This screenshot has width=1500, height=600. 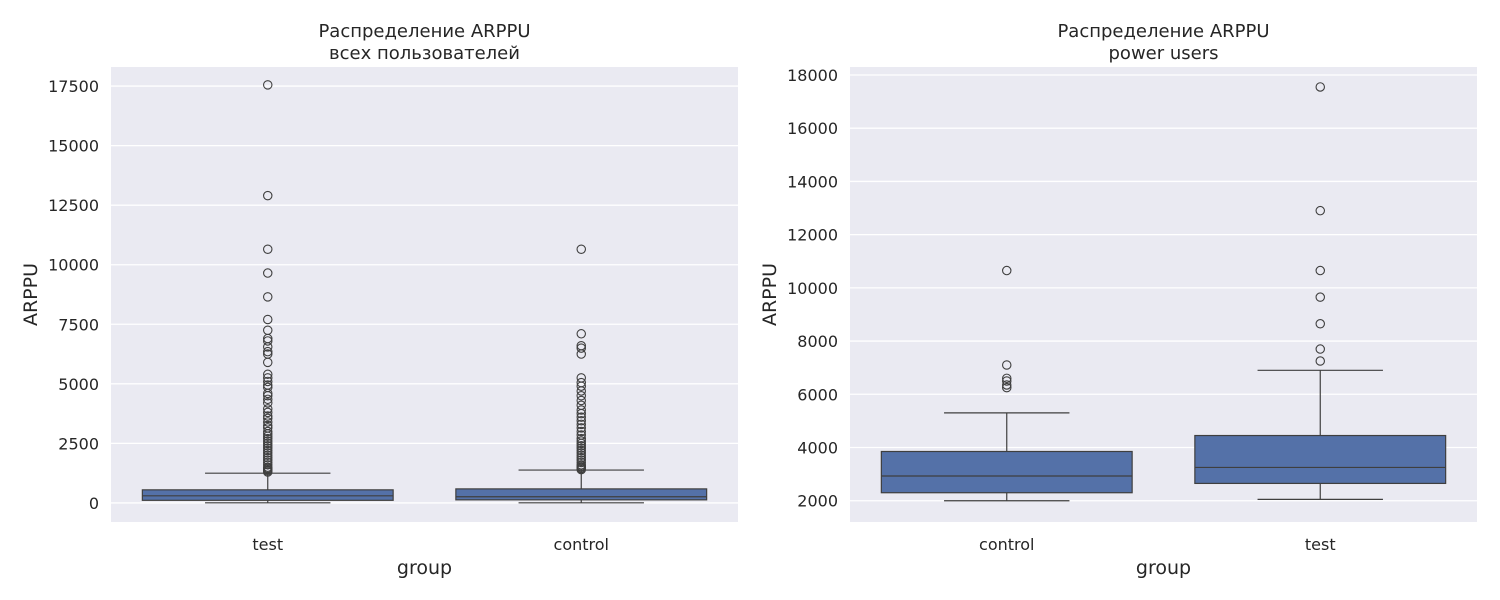 What do you see at coordinates (817, 341) in the screenshot?
I see `y-tick-label: 8000` at bounding box center [817, 341].